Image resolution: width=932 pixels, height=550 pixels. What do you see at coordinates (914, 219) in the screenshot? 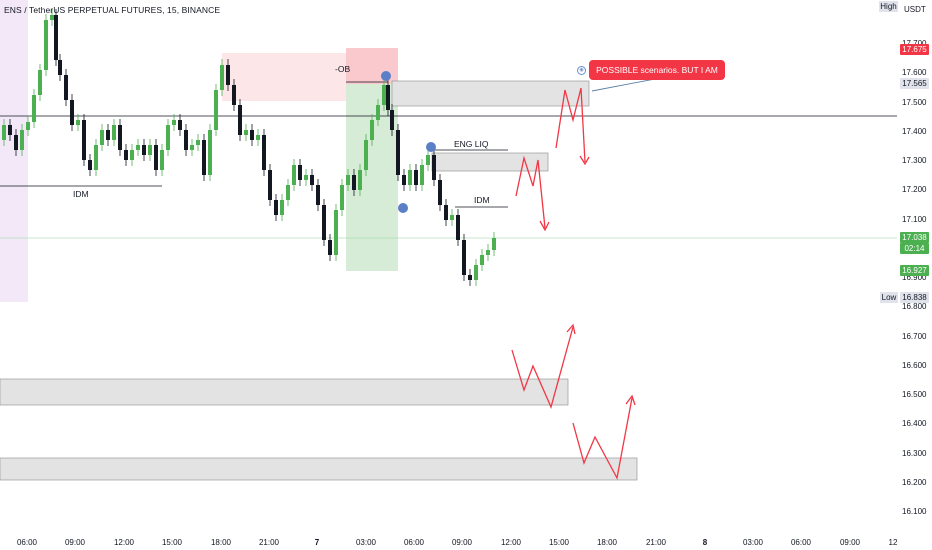
I see `price-tick: 17.100` at bounding box center [914, 219].